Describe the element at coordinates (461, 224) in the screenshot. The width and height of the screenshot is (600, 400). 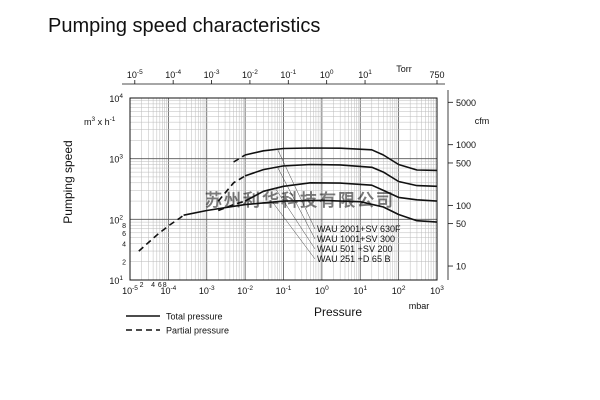
I see `right-tick-label: 50` at that location.